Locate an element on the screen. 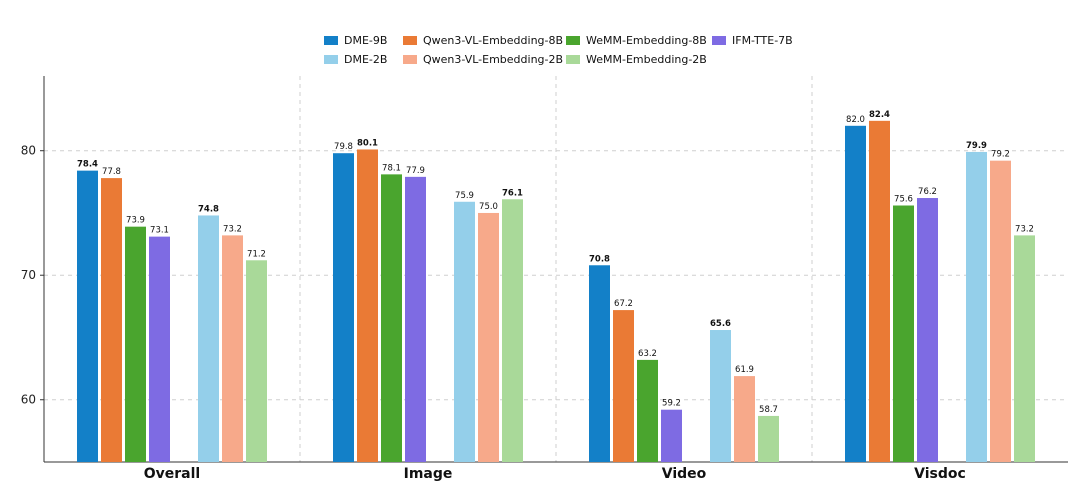 Image resolution: width=1080 pixels, height=497 pixels. bar-image-ifm-tte-7b is located at coordinates (415, 319).